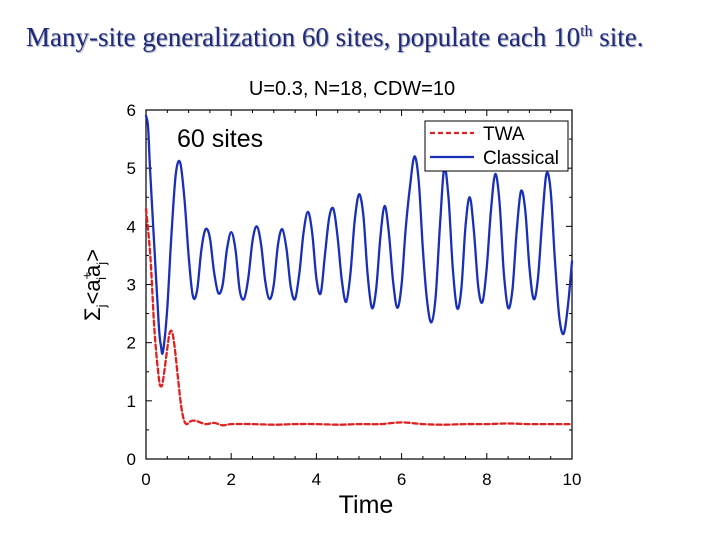 The width and height of the screenshot is (720, 540). What do you see at coordinates (86, 276) in the screenshot?
I see `y-label-dagger: +` at bounding box center [86, 276].